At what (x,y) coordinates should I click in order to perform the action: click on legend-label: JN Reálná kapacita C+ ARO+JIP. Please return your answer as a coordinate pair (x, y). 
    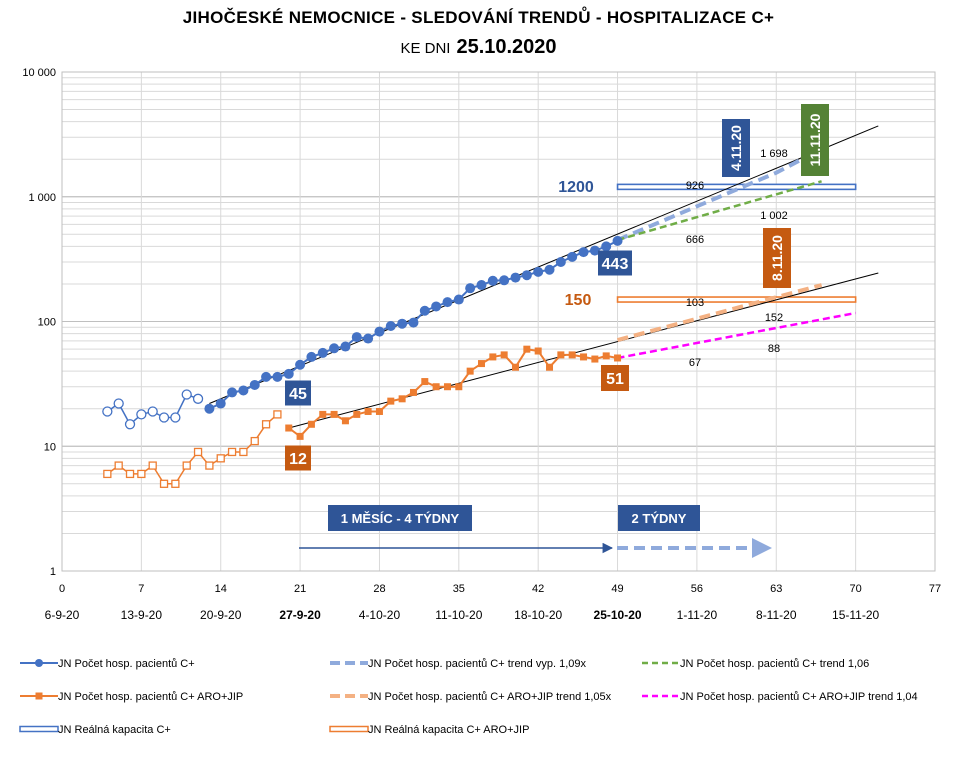
    Looking at the image, I should click on (448, 730).